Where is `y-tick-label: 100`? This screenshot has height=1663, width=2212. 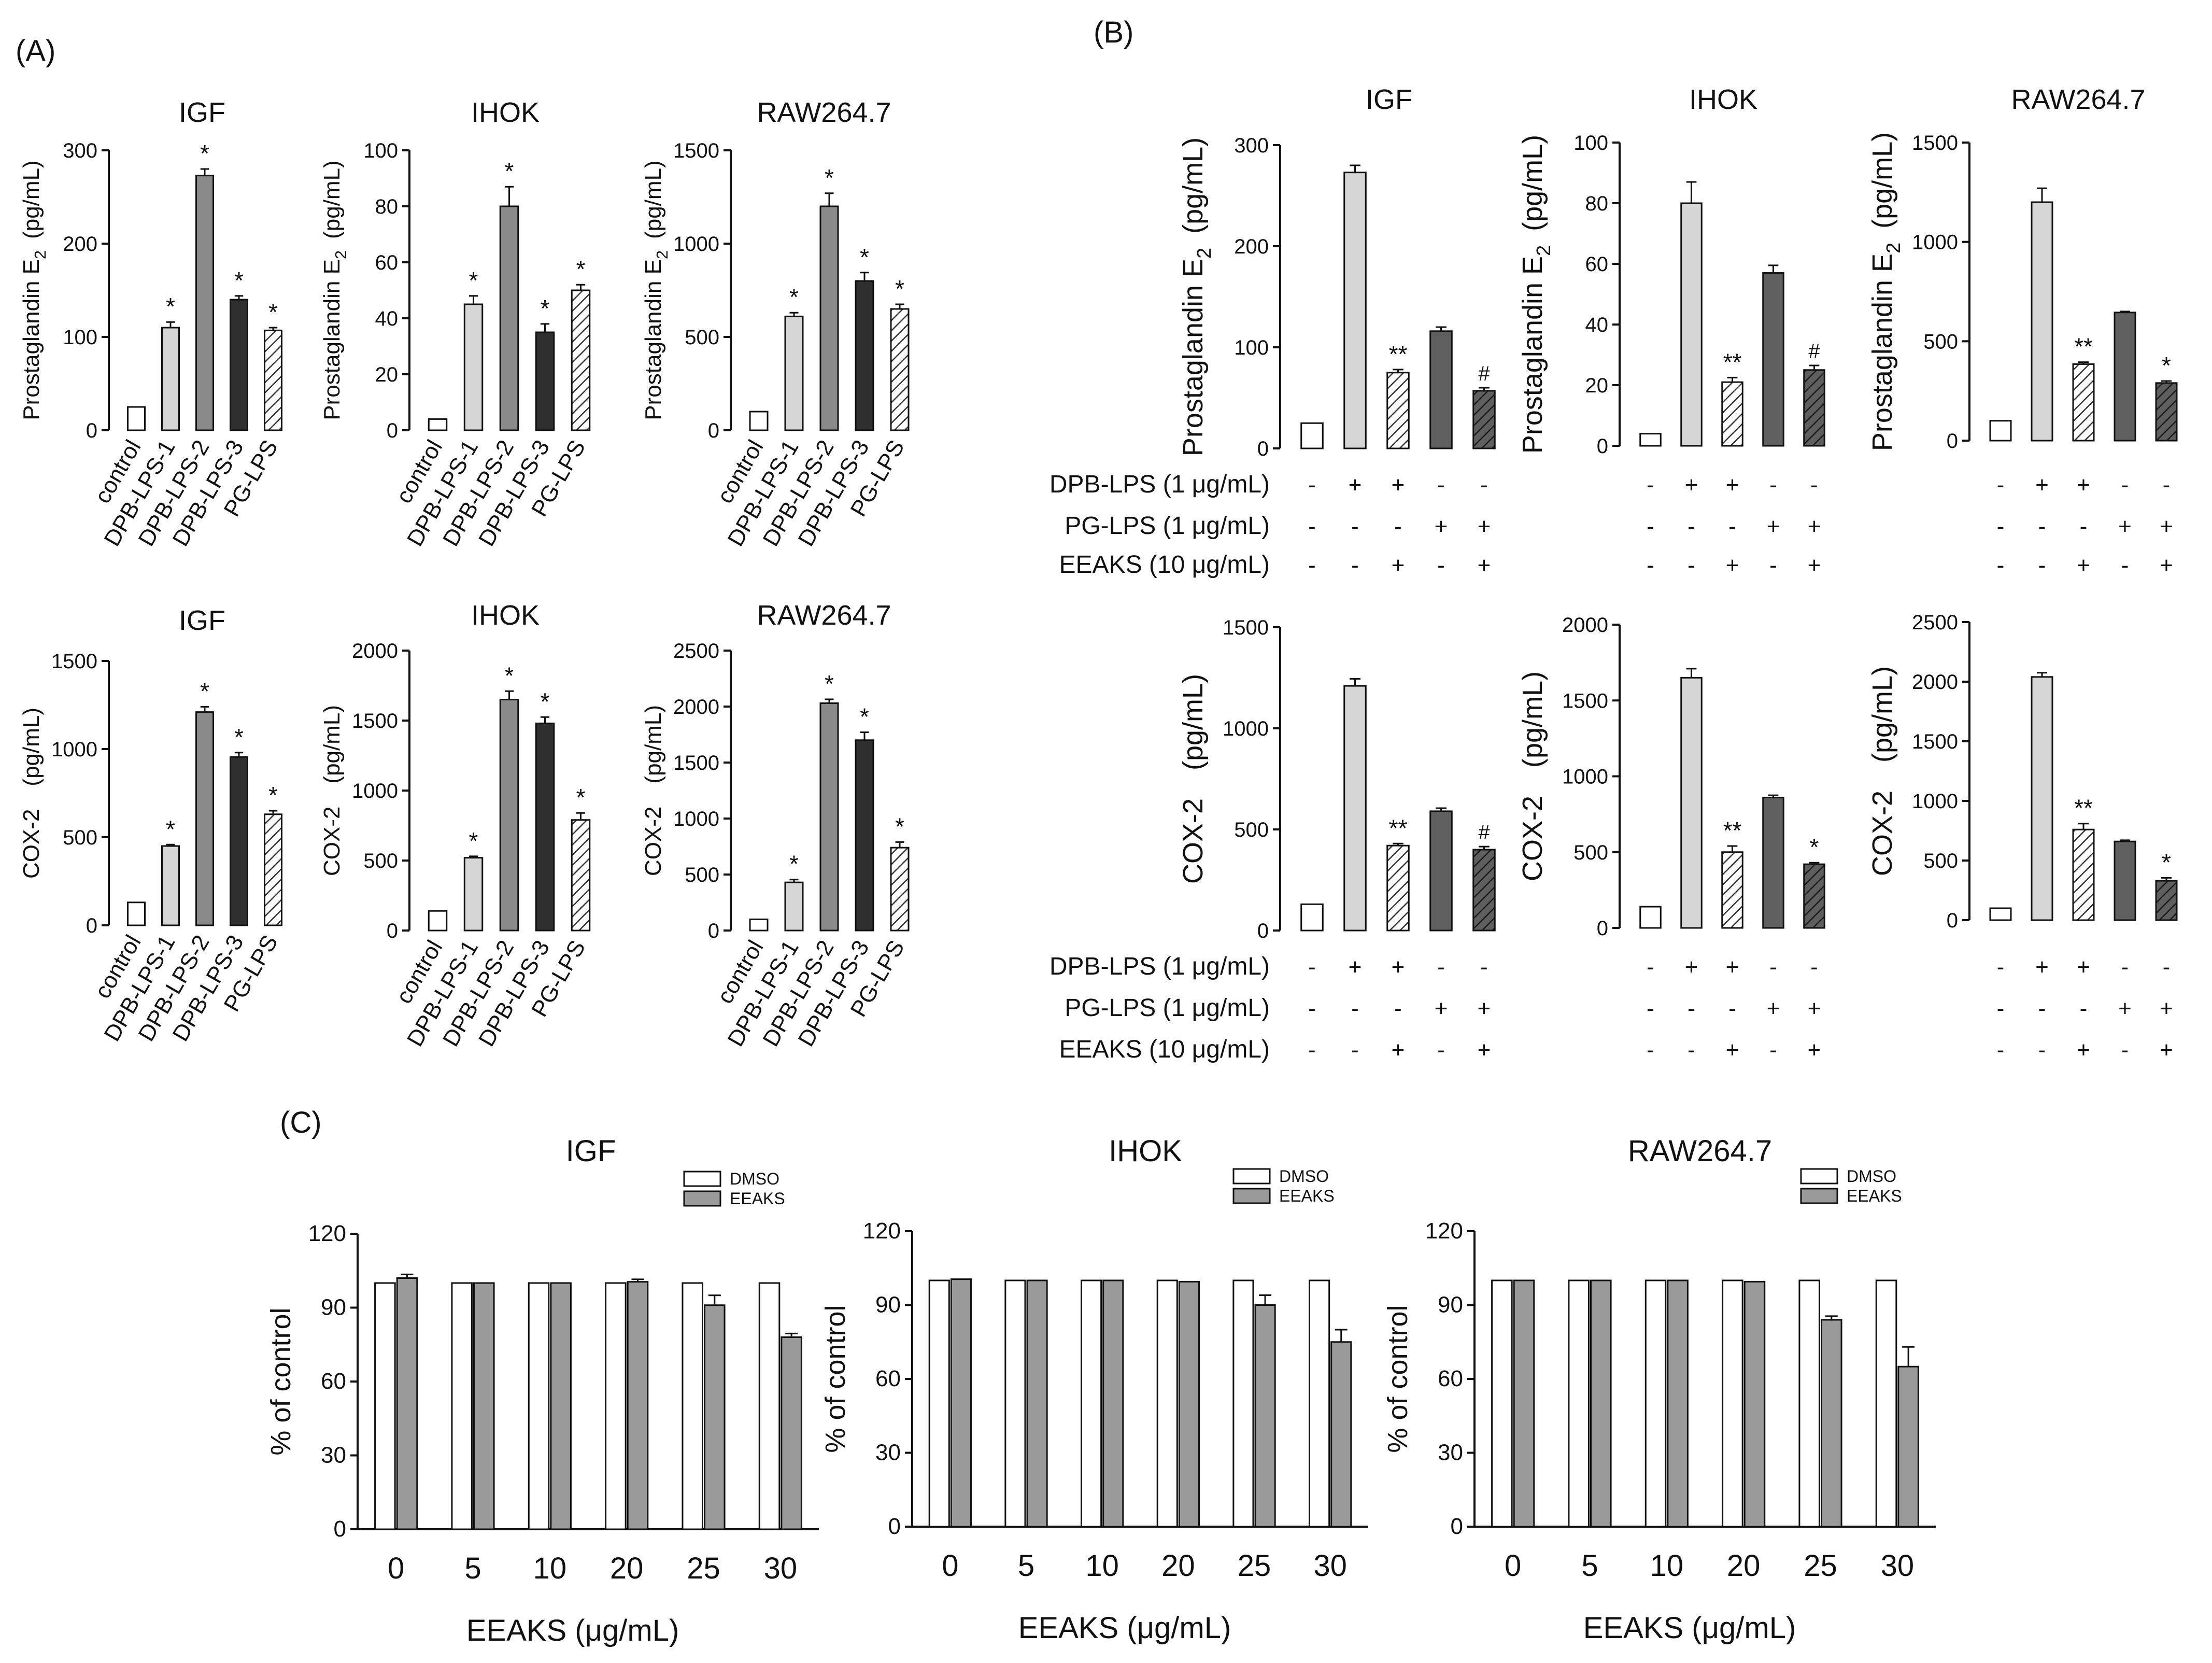
y-tick-label: 100 is located at coordinates (80, 337).